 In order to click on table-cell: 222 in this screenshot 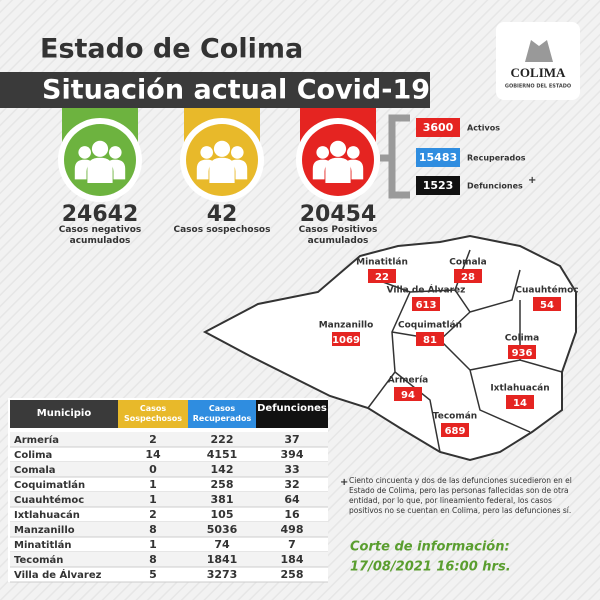, I will do `click(222, 439)`.